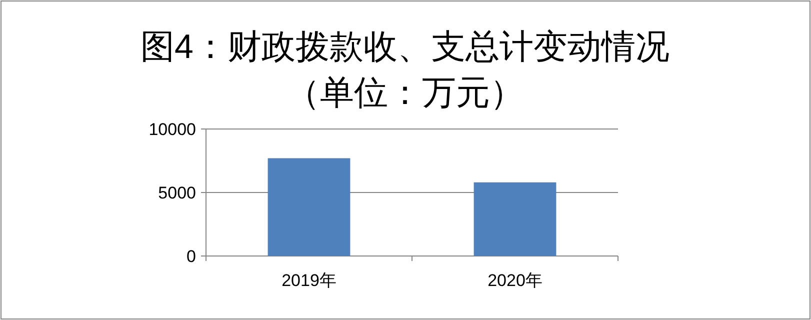  What do you see at coordinates (177, 193) in the screenshot?
I see `y-tick-label: 5000` at bounding box center [177, 193].